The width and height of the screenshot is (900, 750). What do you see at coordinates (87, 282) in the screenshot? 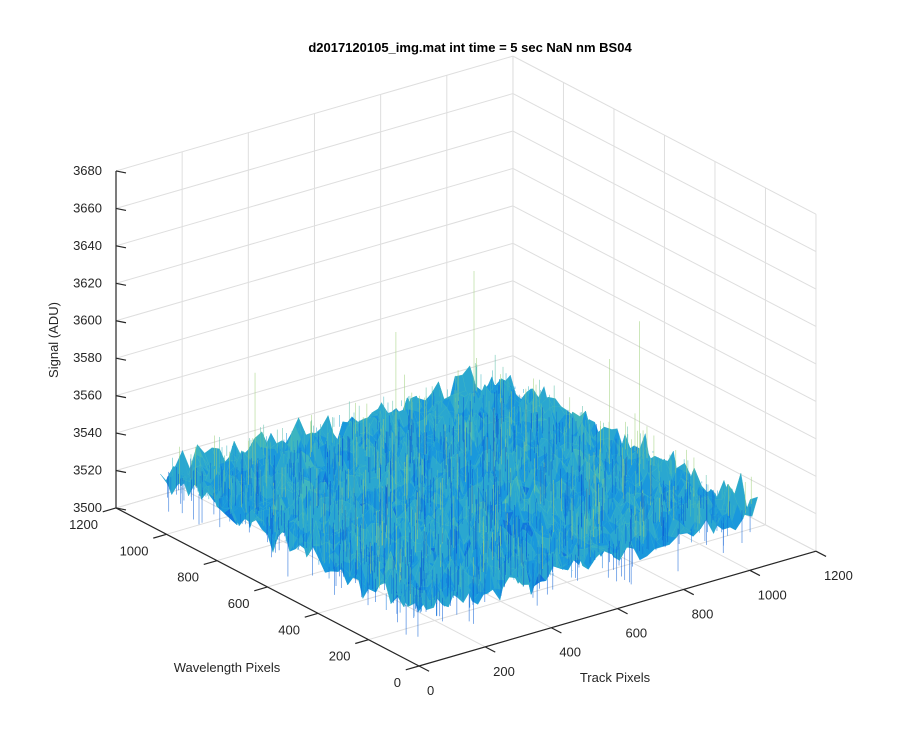
I see `z-tick-label: 3620` at bounding box center [87, 282].